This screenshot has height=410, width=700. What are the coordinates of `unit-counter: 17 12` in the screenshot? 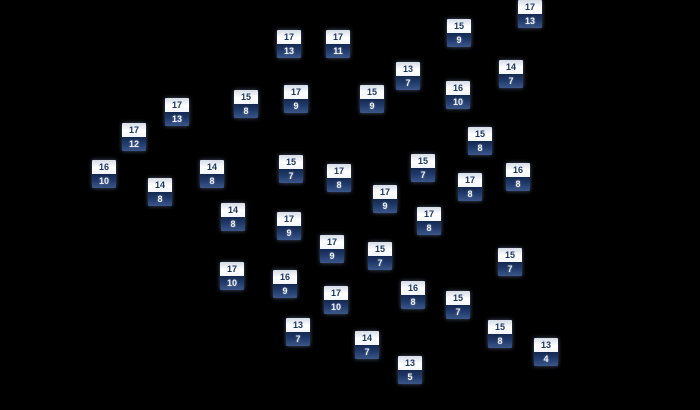 It's located at (134, 137).